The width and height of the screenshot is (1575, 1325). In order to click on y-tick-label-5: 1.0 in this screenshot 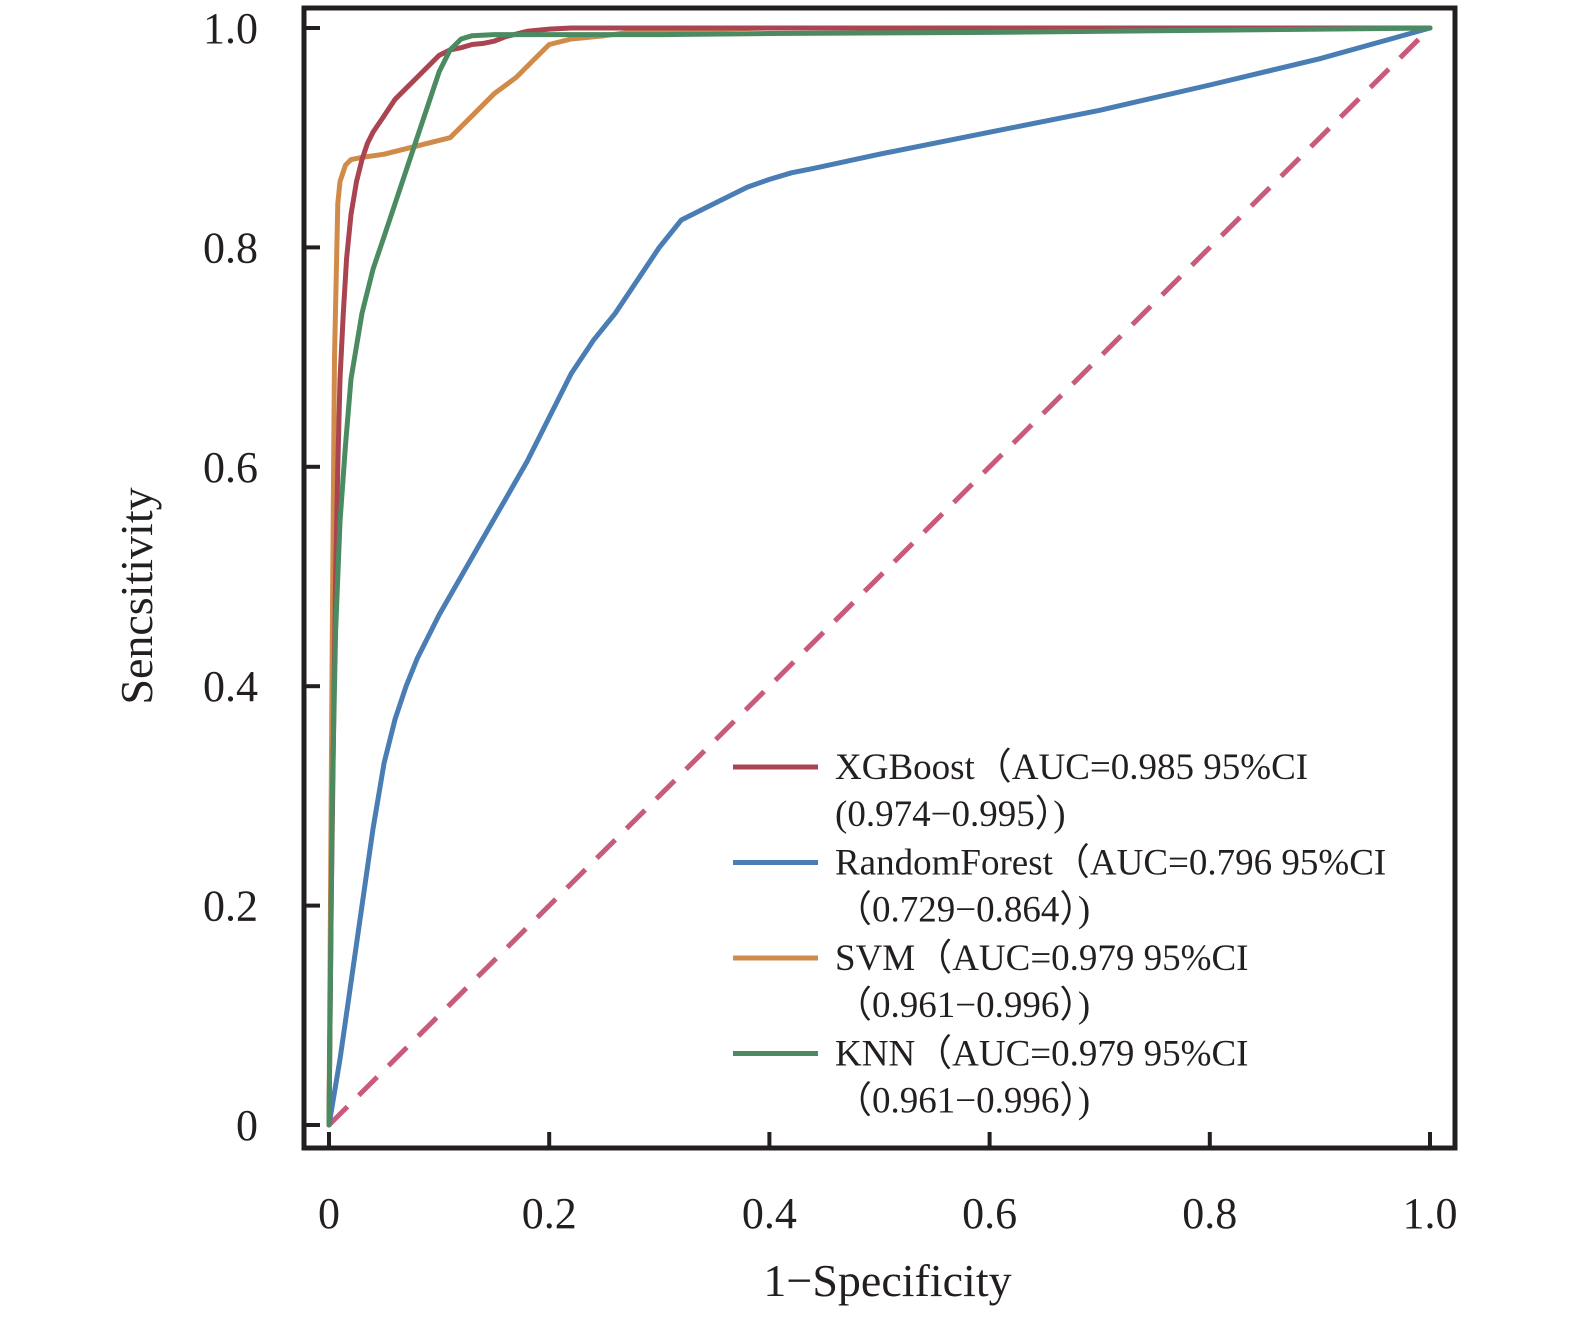, I will do `click(230, 28)`.